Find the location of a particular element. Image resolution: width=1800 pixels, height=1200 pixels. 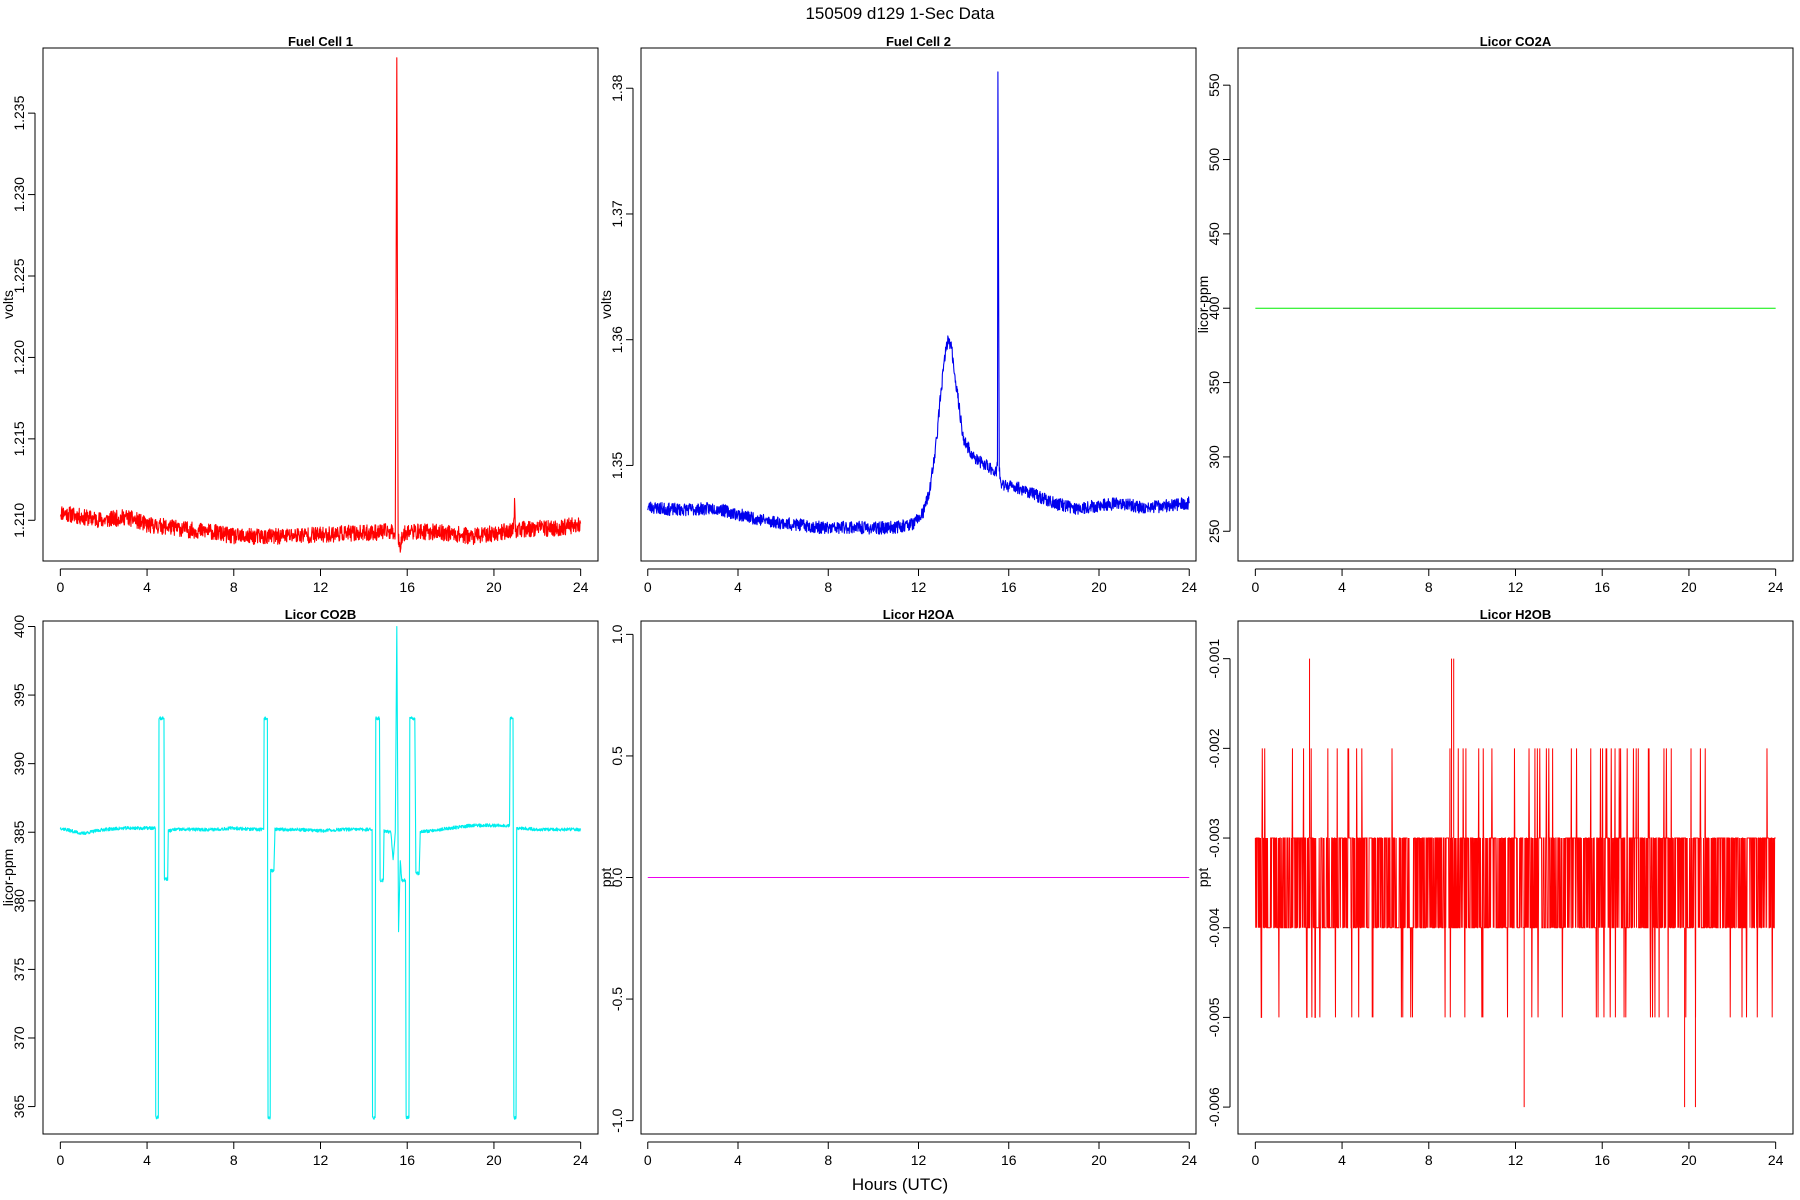

y-tick-label: -0.005 is located at coordinates (1214, 1017).